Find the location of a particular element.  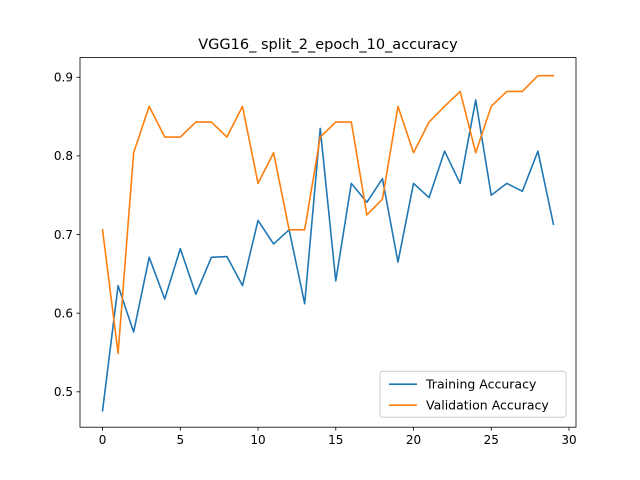

y-tick-label: 0.5 is located at coordinates (63, 392).